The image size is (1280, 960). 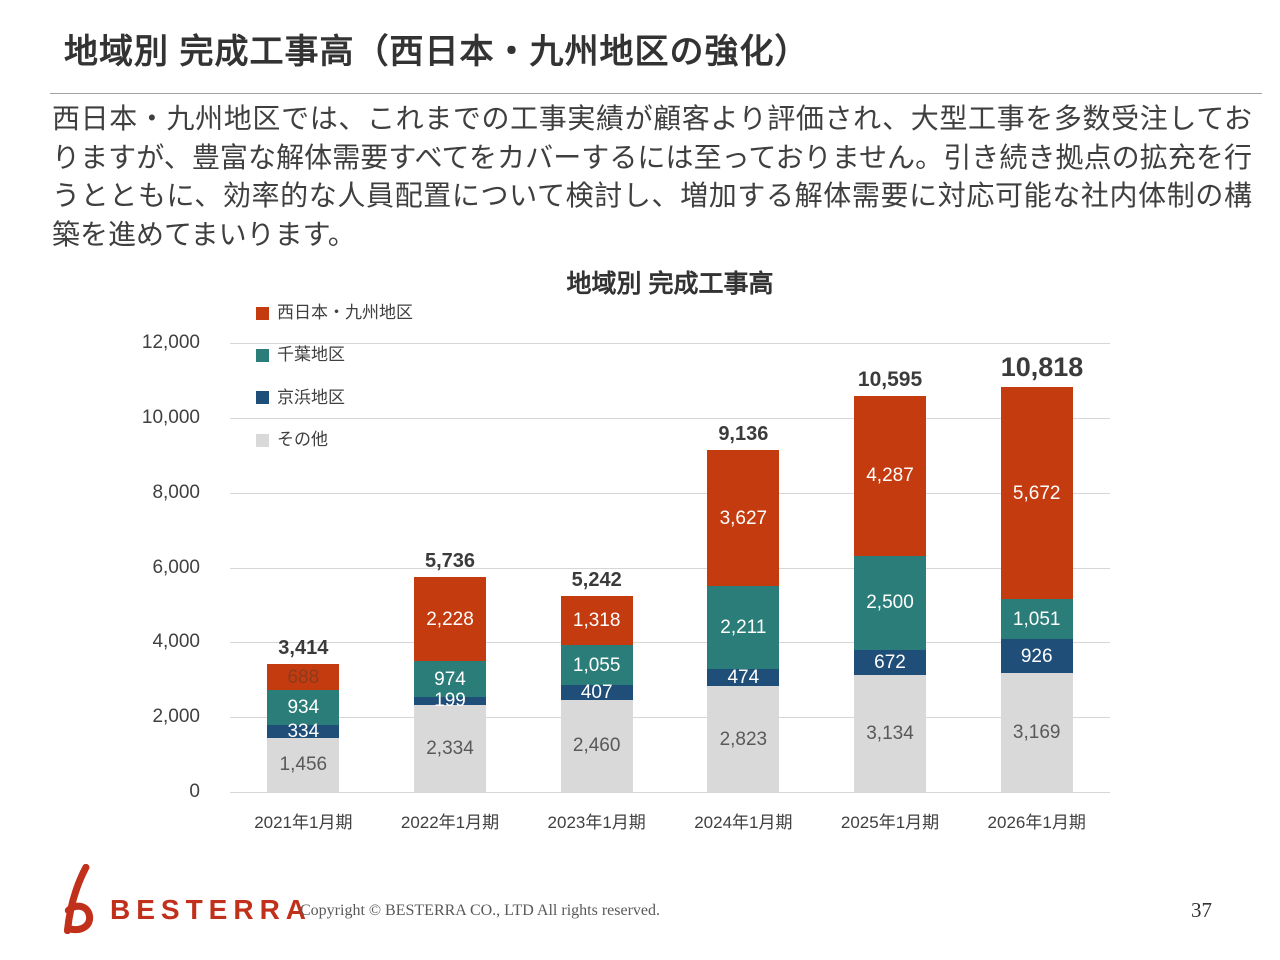 I want to click on bar-segment: 407, so click(x=596, y=692).